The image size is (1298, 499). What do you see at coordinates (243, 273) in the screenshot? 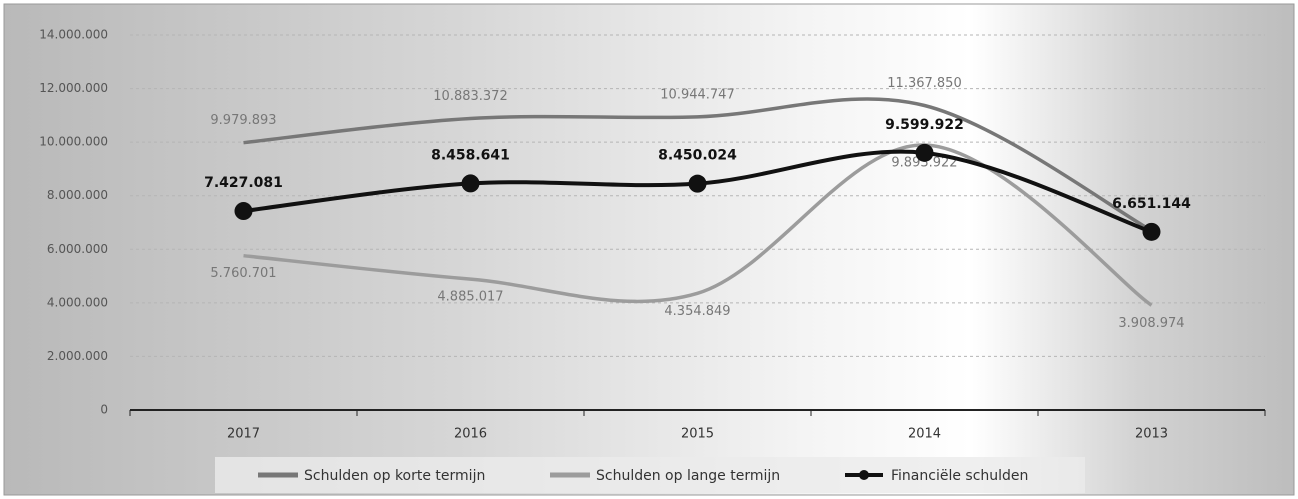
I see `data-label: 5.760.701` at bounding box center [243, 273].